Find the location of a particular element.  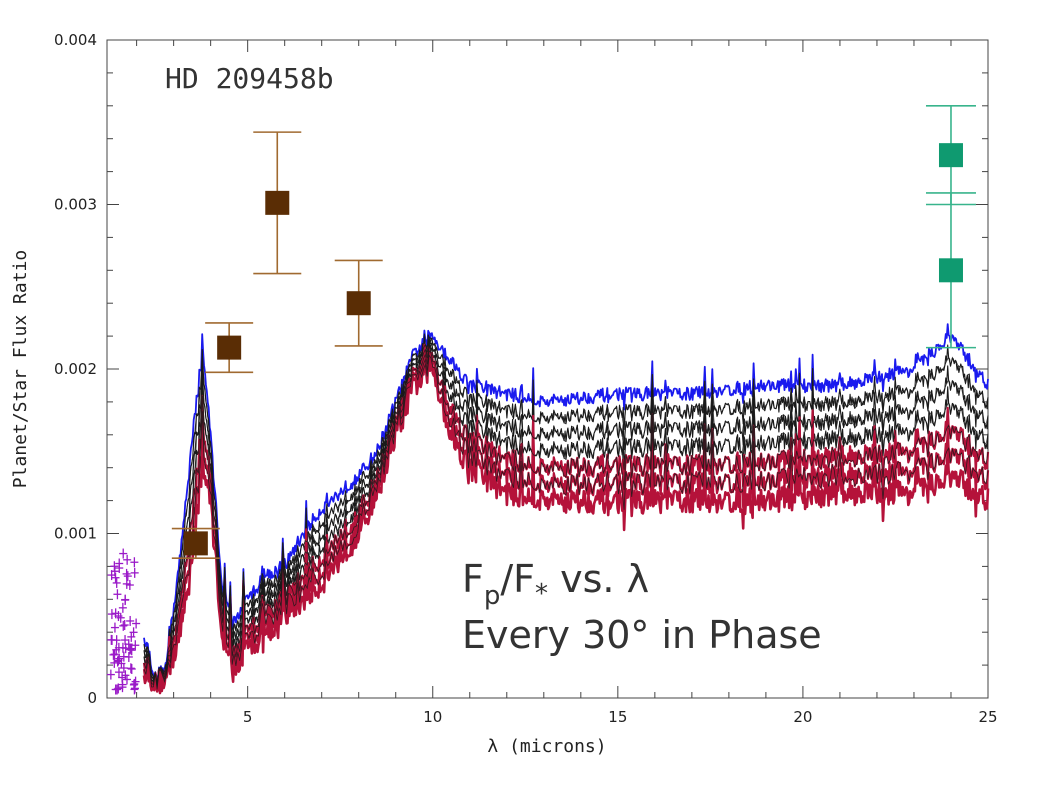

y-tick-label: 0 is located at coordinates (92, 698).